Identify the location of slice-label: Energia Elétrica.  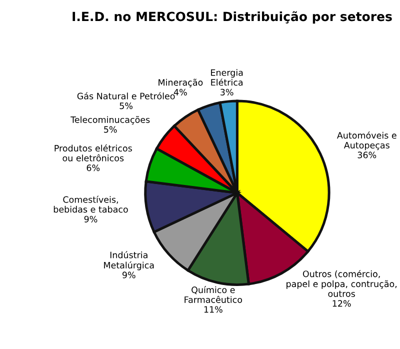
(227, 77).